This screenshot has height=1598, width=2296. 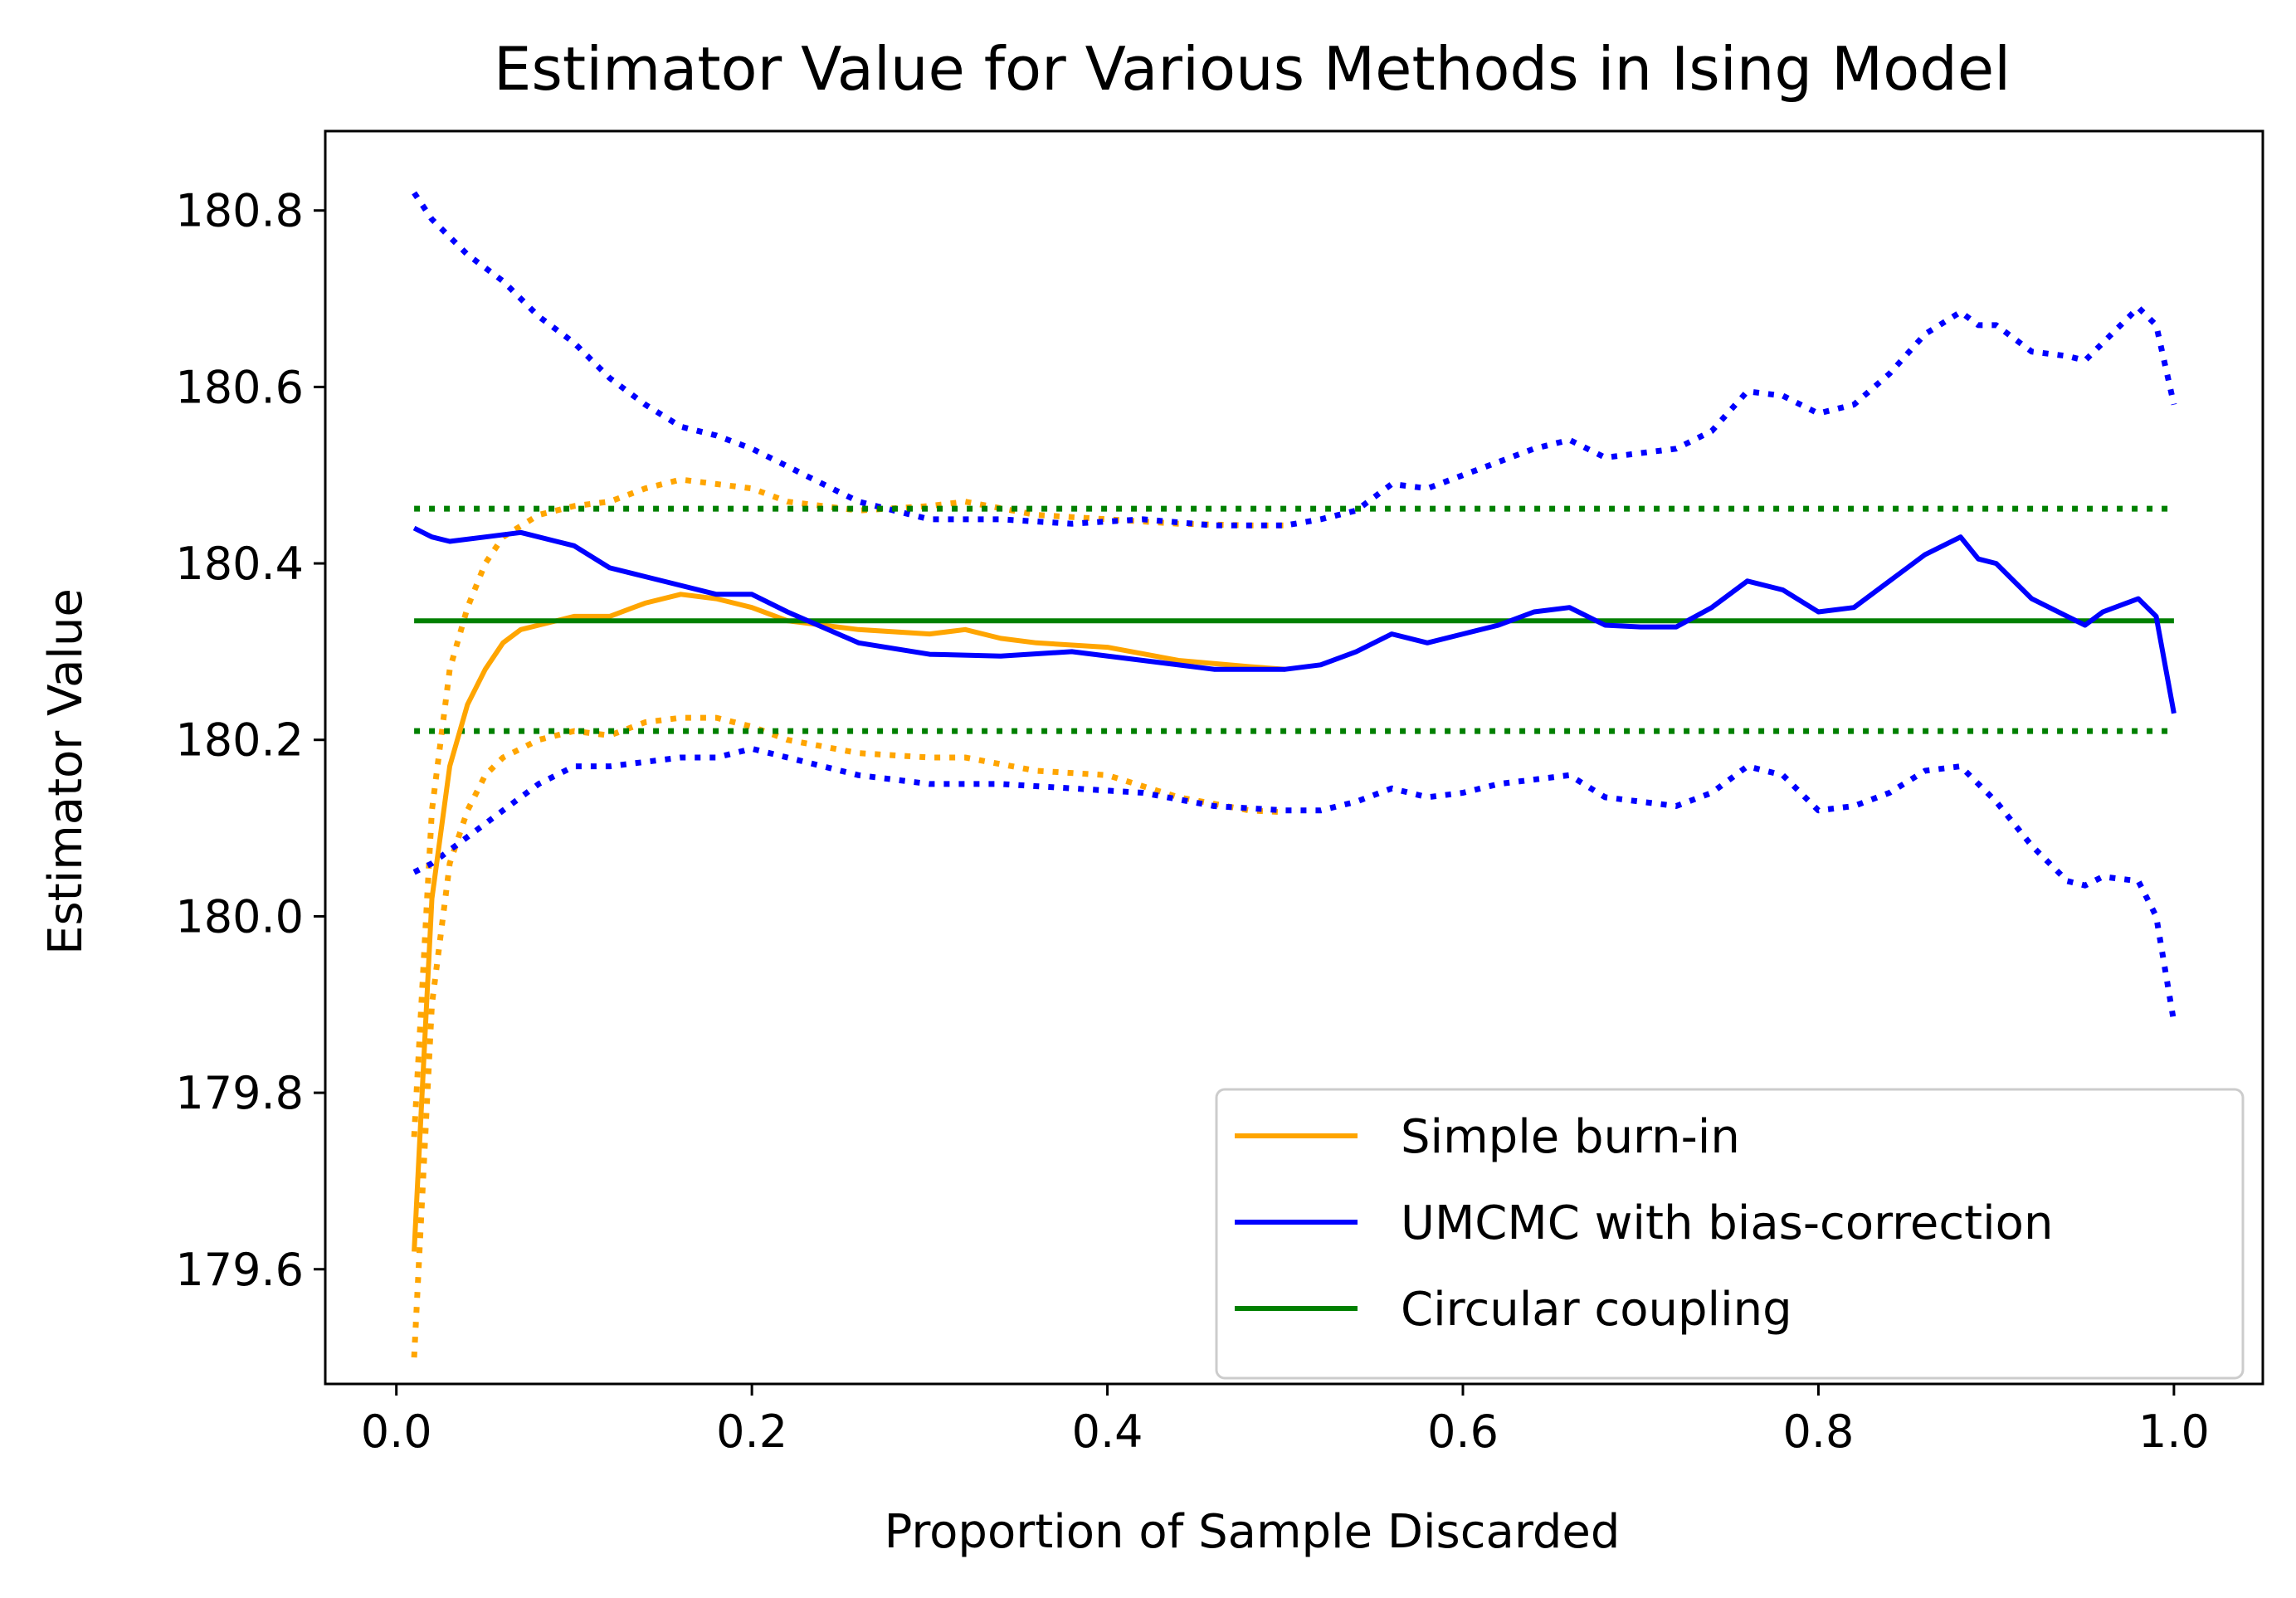 I want to click on y-tick-label: 180.6, so click(x=239, y=387).